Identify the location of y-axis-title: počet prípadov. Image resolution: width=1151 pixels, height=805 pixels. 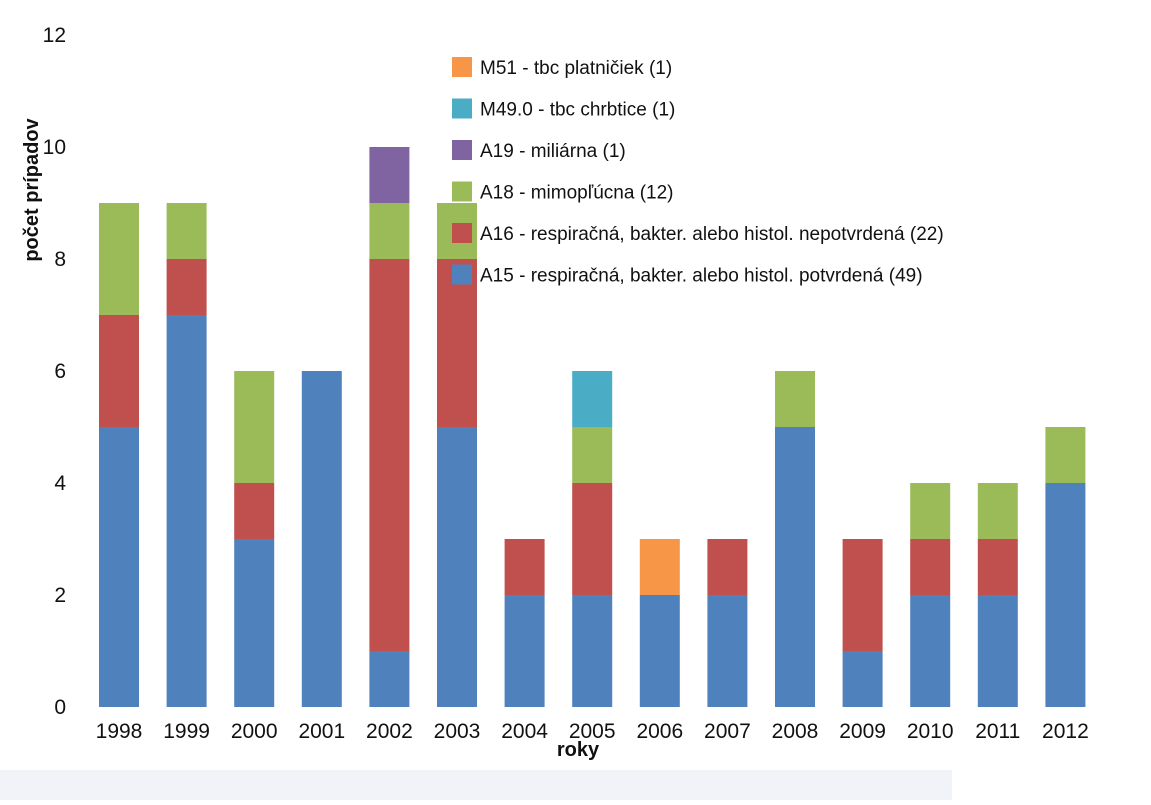
(32, 189).